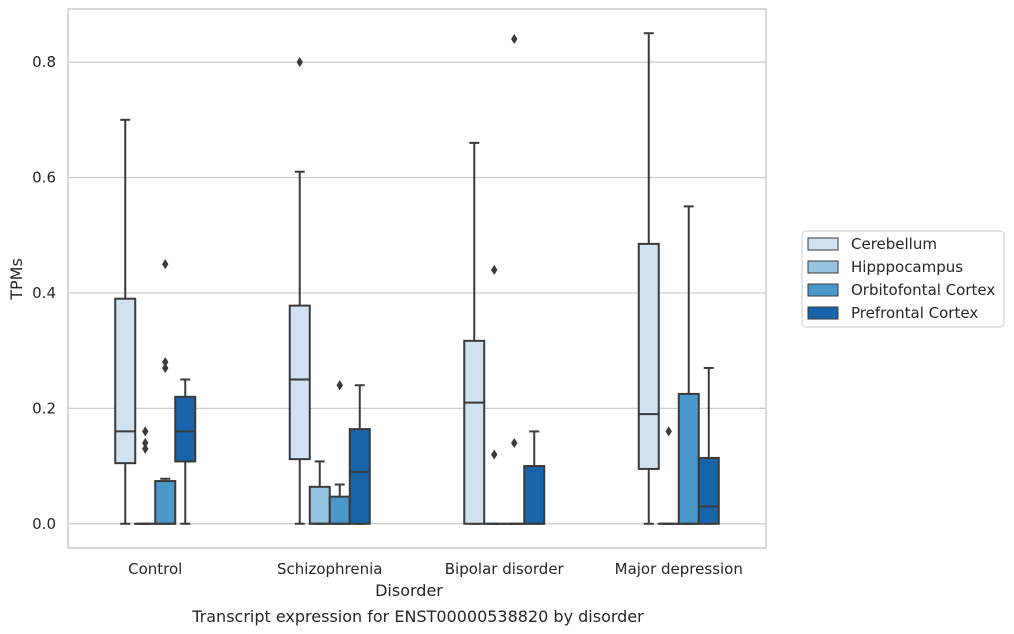  Describe the element at coordinates (44, 524) in the screenshot. I see `y-tick-label: 0.0` at that location.